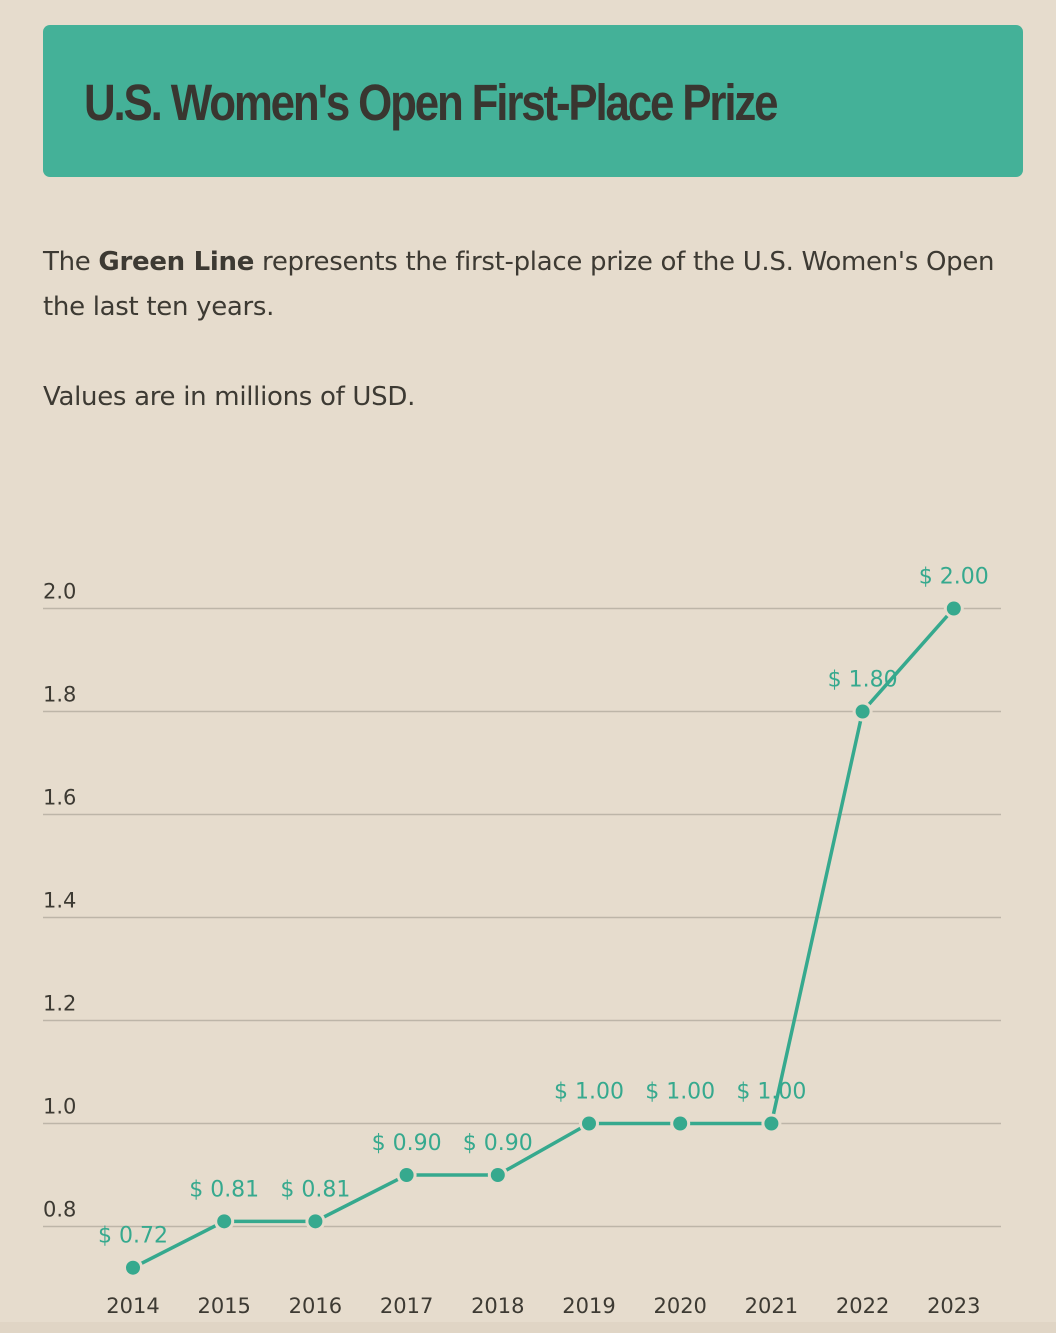 The image size is (1056, 1333). What do you see at coordinates (528, 1327) in the screenshot?
I see `bottom-strip` at bounding box center [528, 1327].